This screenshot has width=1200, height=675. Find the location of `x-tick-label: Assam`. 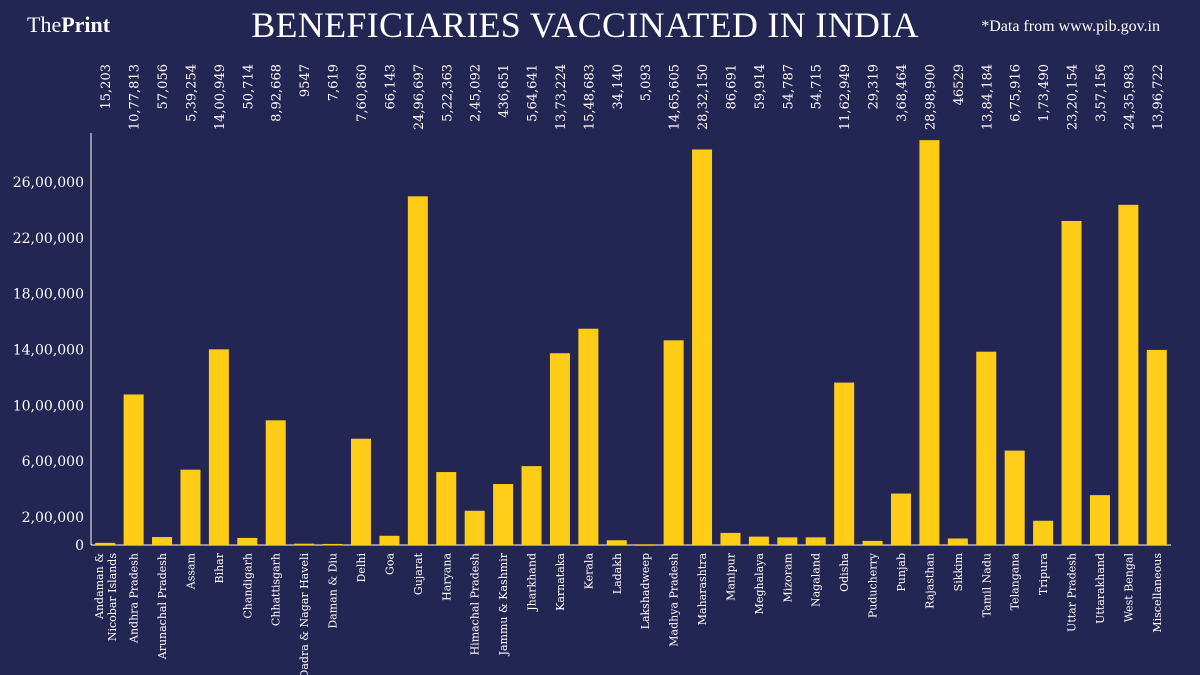

x-tick-label: Assam is located at coordinates (190, 571).